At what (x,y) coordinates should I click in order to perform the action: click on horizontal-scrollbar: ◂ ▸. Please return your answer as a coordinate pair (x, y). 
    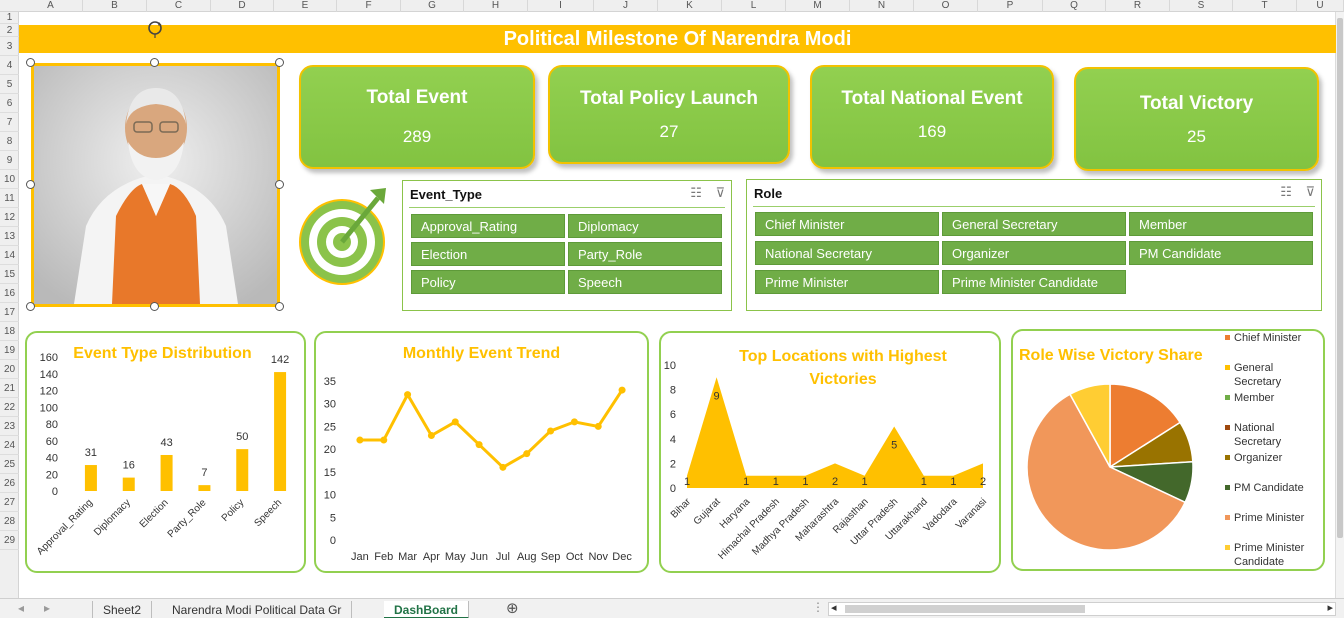
    Looking at the image, I should click on (1082, 609).